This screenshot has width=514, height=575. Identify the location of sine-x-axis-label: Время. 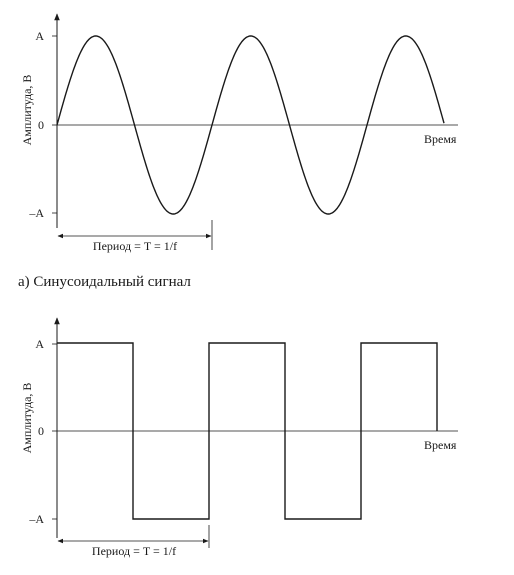
(440, 139).